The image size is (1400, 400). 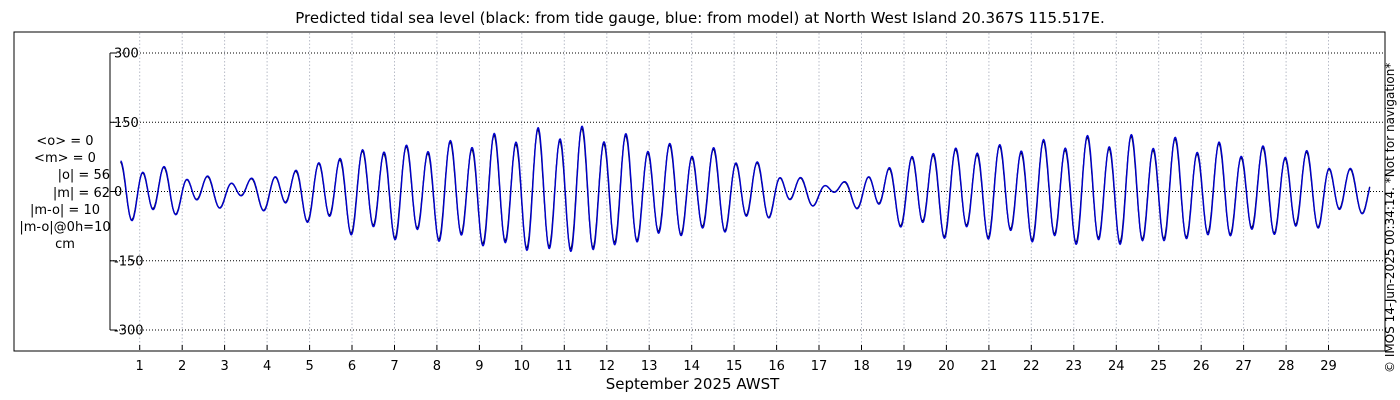 I want to click on x-tick-label: 19, so click(x=904, y=366).